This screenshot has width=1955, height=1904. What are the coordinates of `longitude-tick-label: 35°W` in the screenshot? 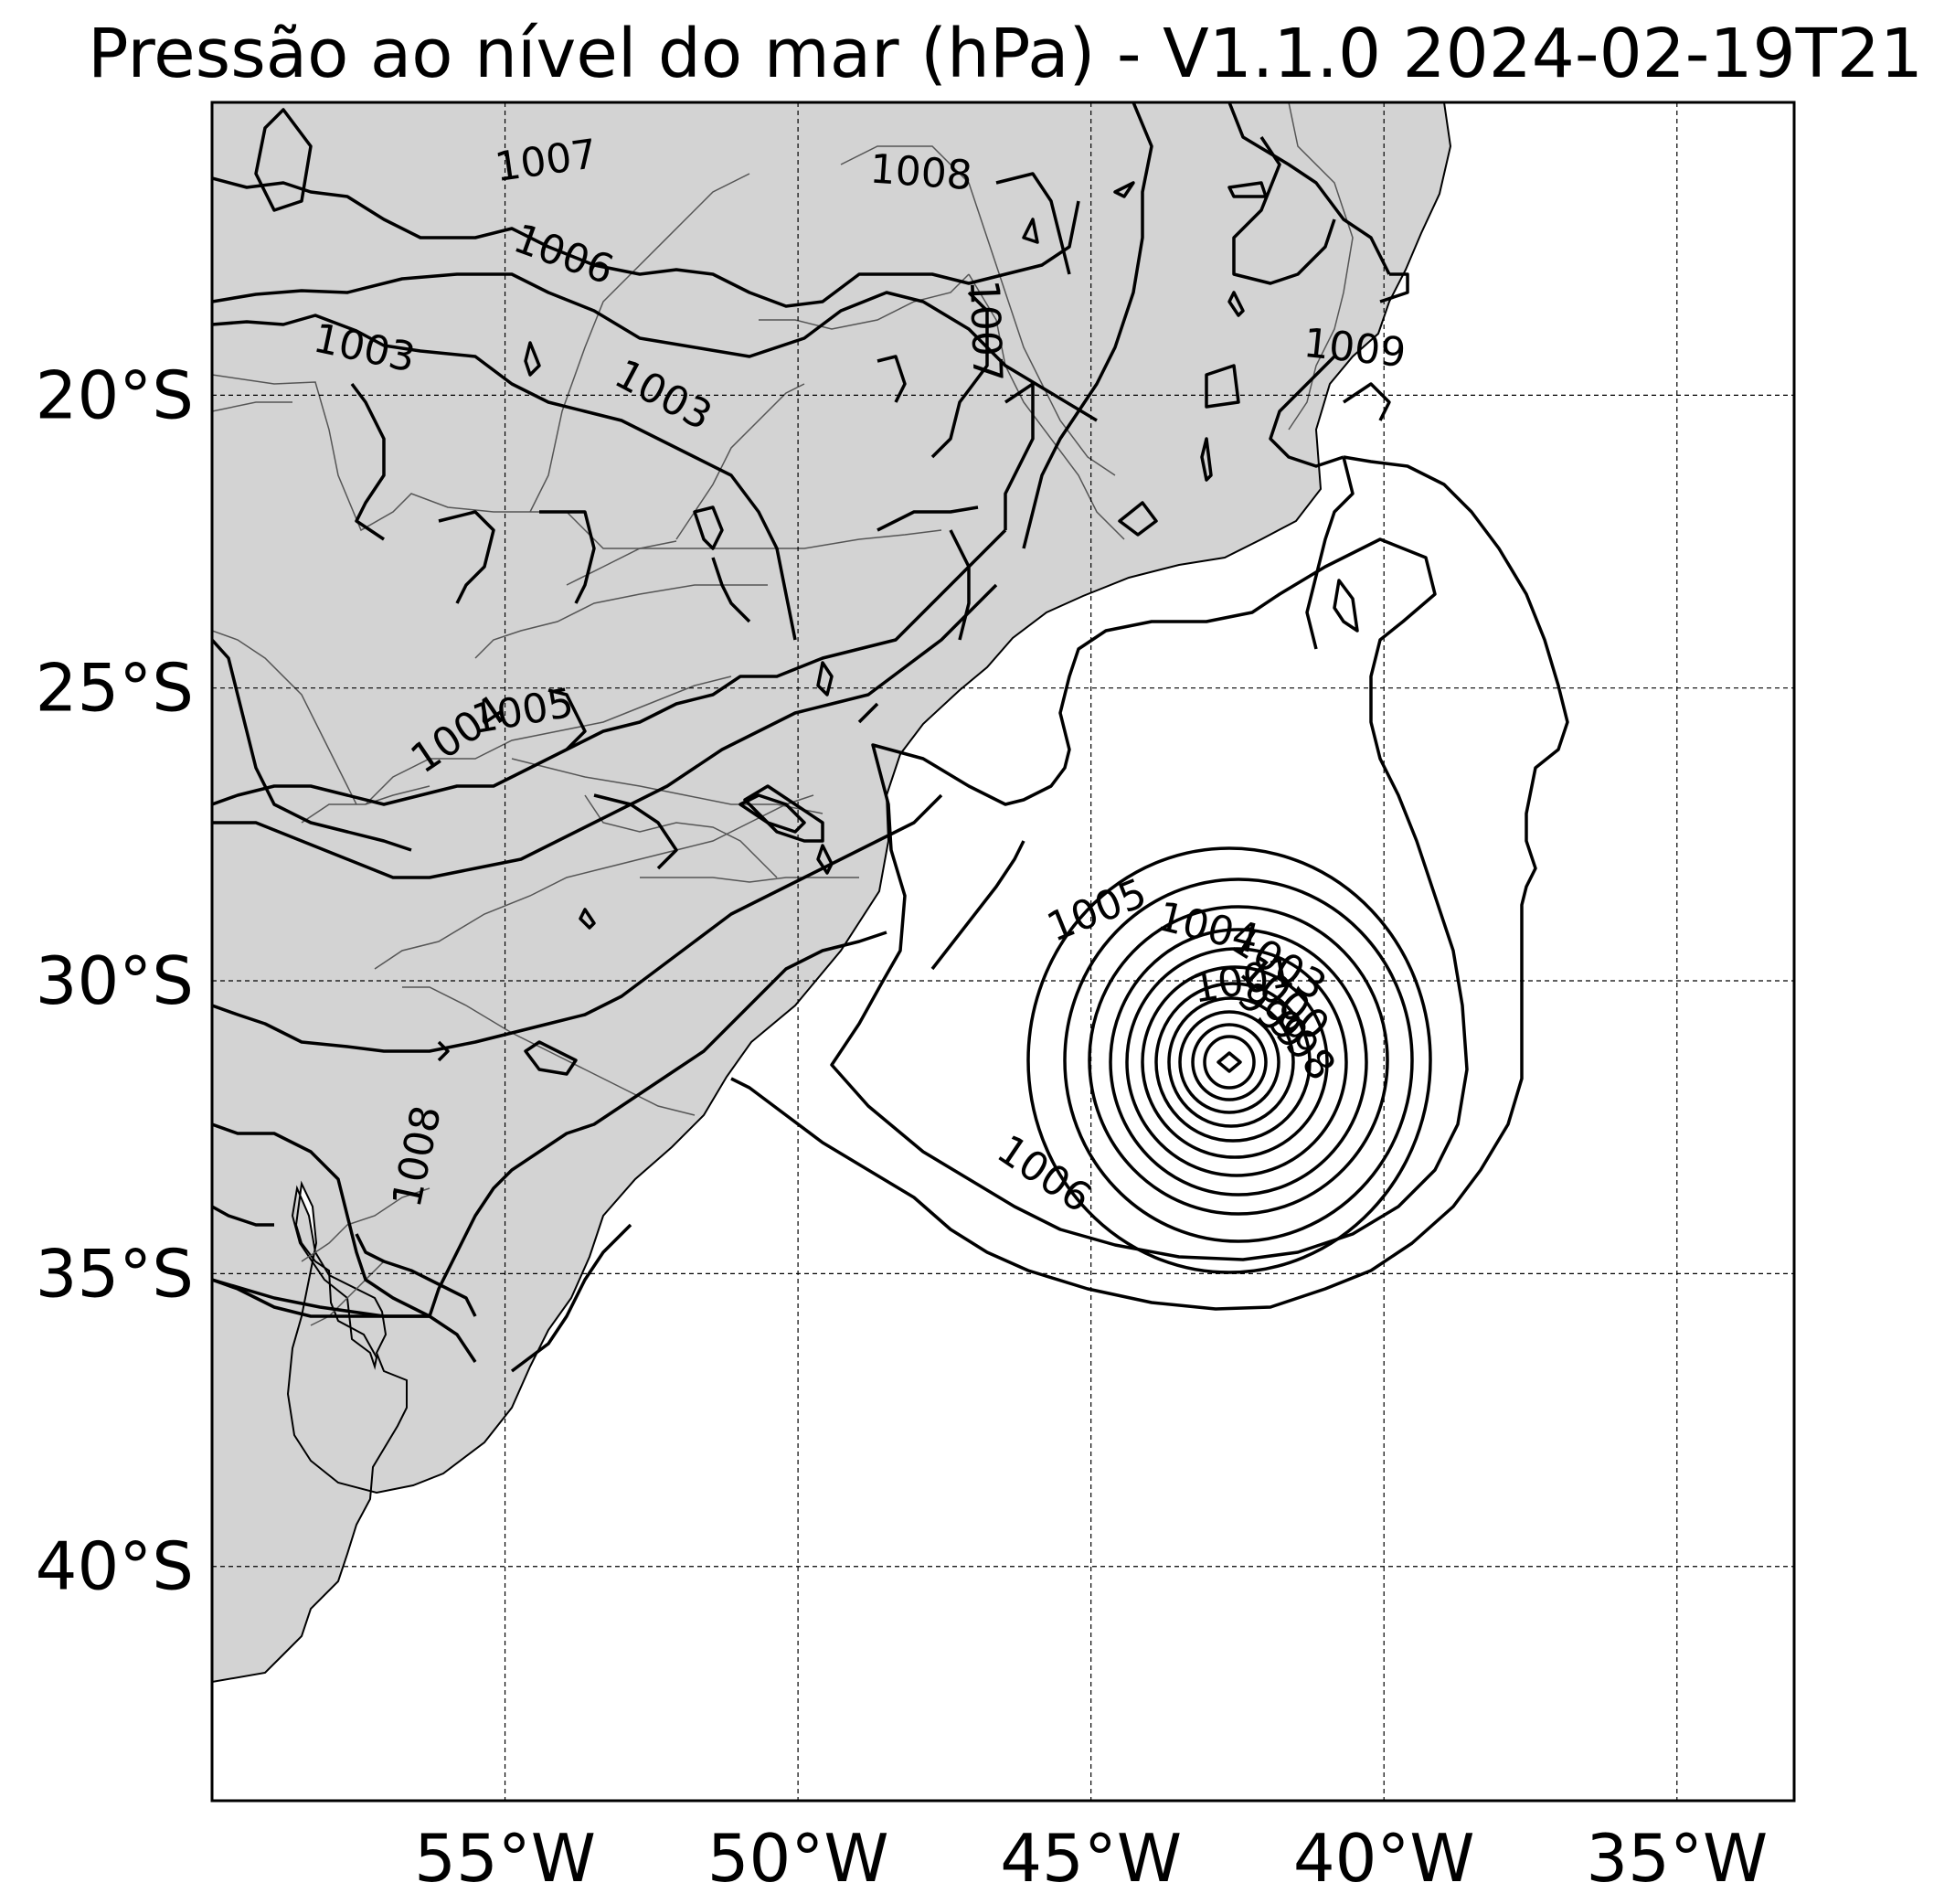 It's located at (1677, 1859).